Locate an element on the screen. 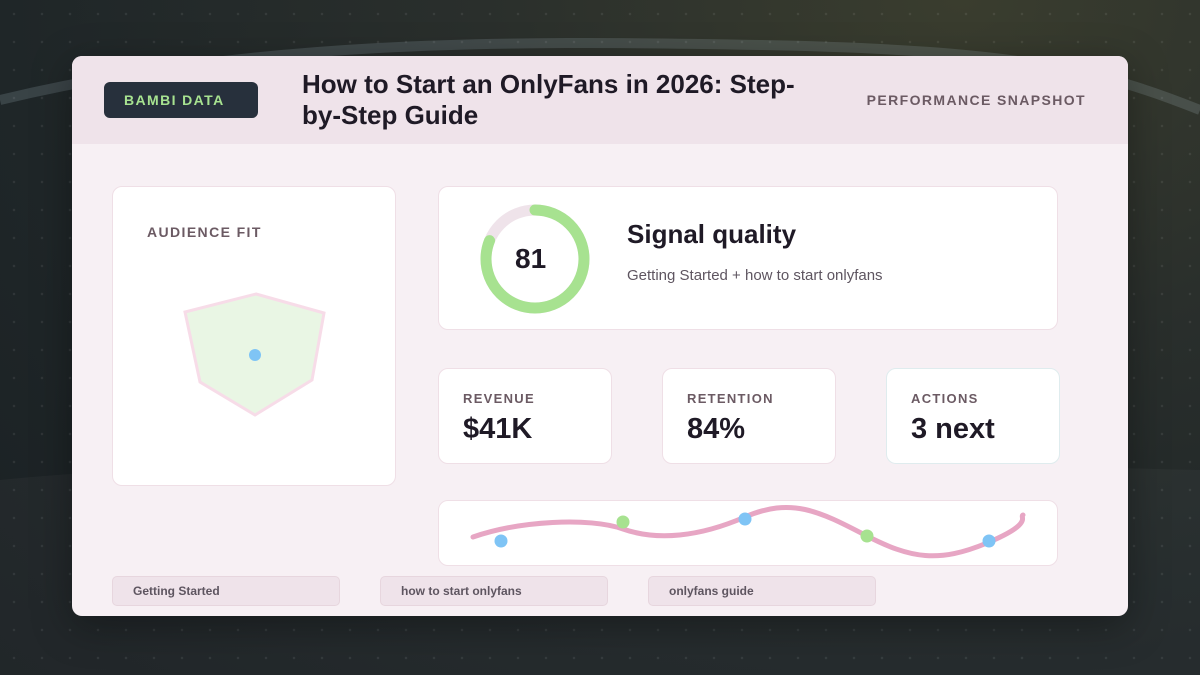  tag-label: onlyfans guide is located at coordinates (711, 591).